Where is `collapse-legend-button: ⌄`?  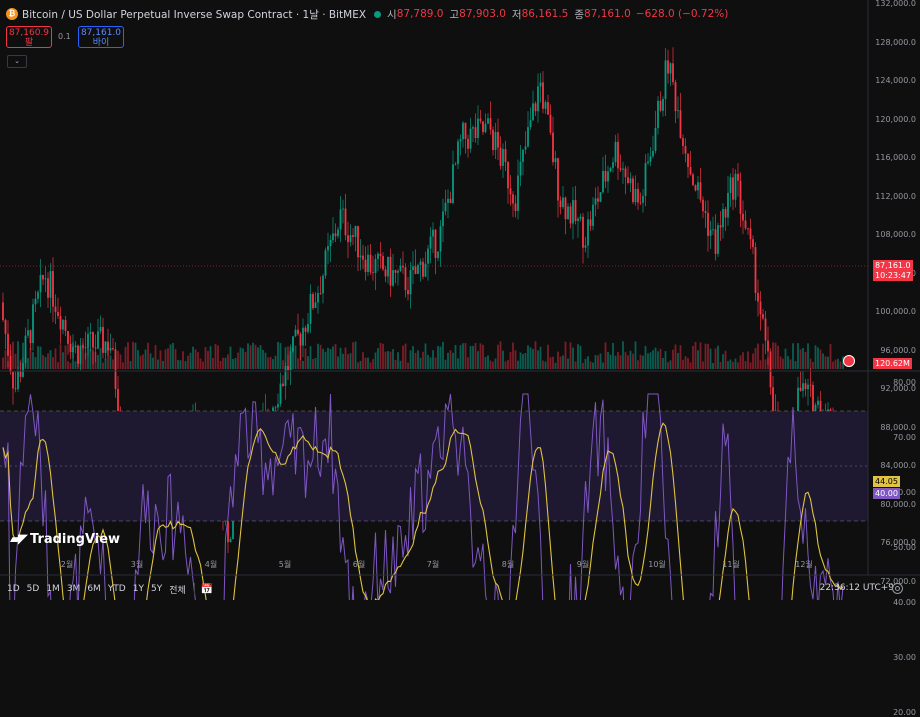
collapse-legend-button: ⌄ is located at coordinates (17, 61).